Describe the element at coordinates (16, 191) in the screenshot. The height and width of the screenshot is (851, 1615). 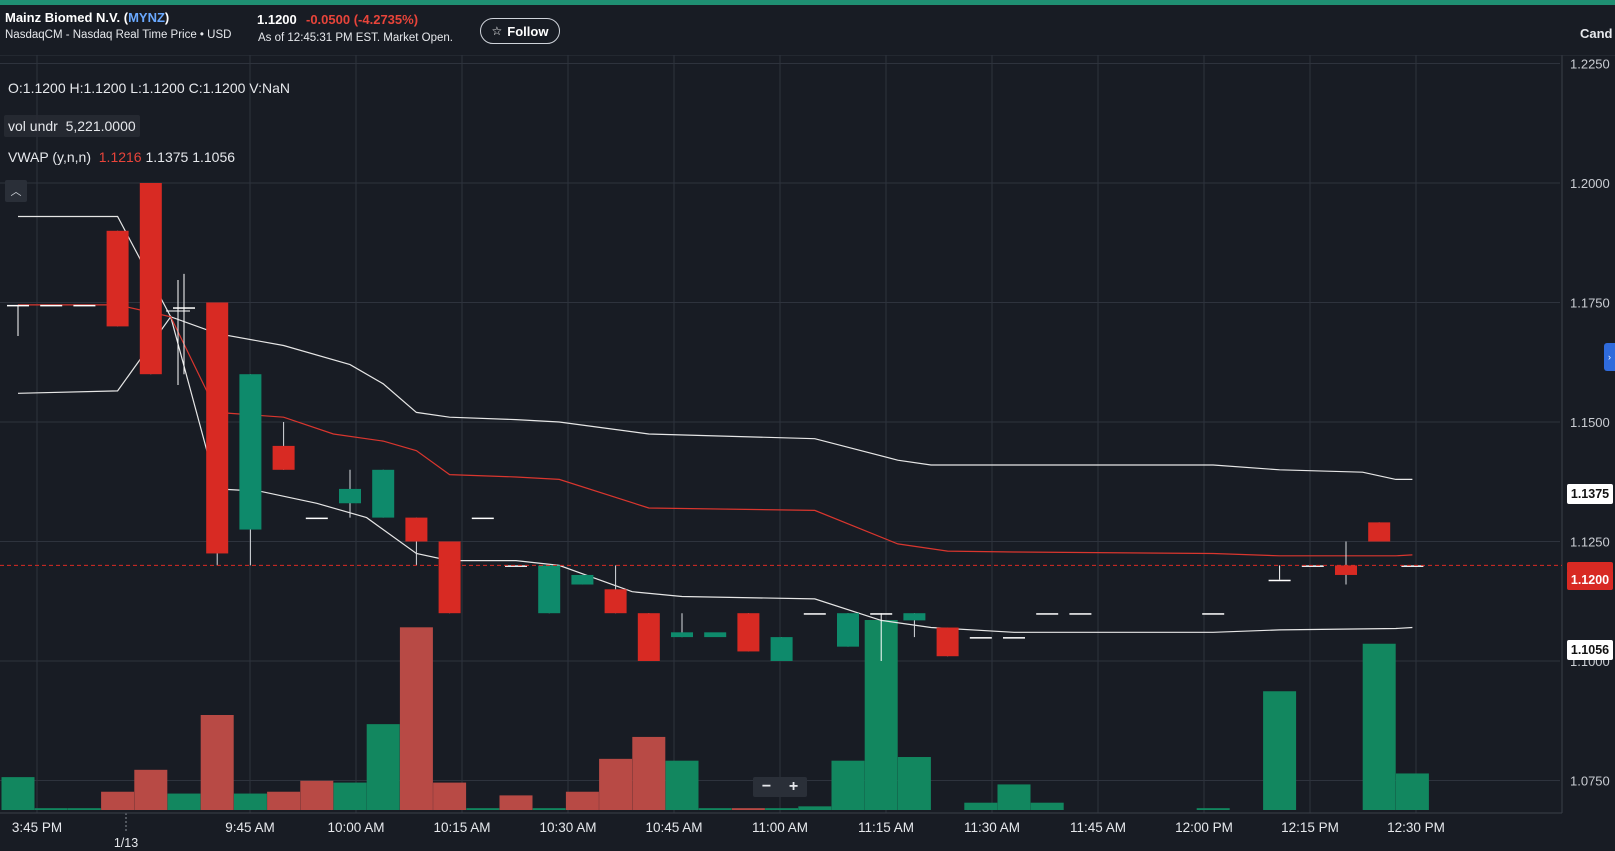
I see `chevron-up-icon: ︿` at that location.